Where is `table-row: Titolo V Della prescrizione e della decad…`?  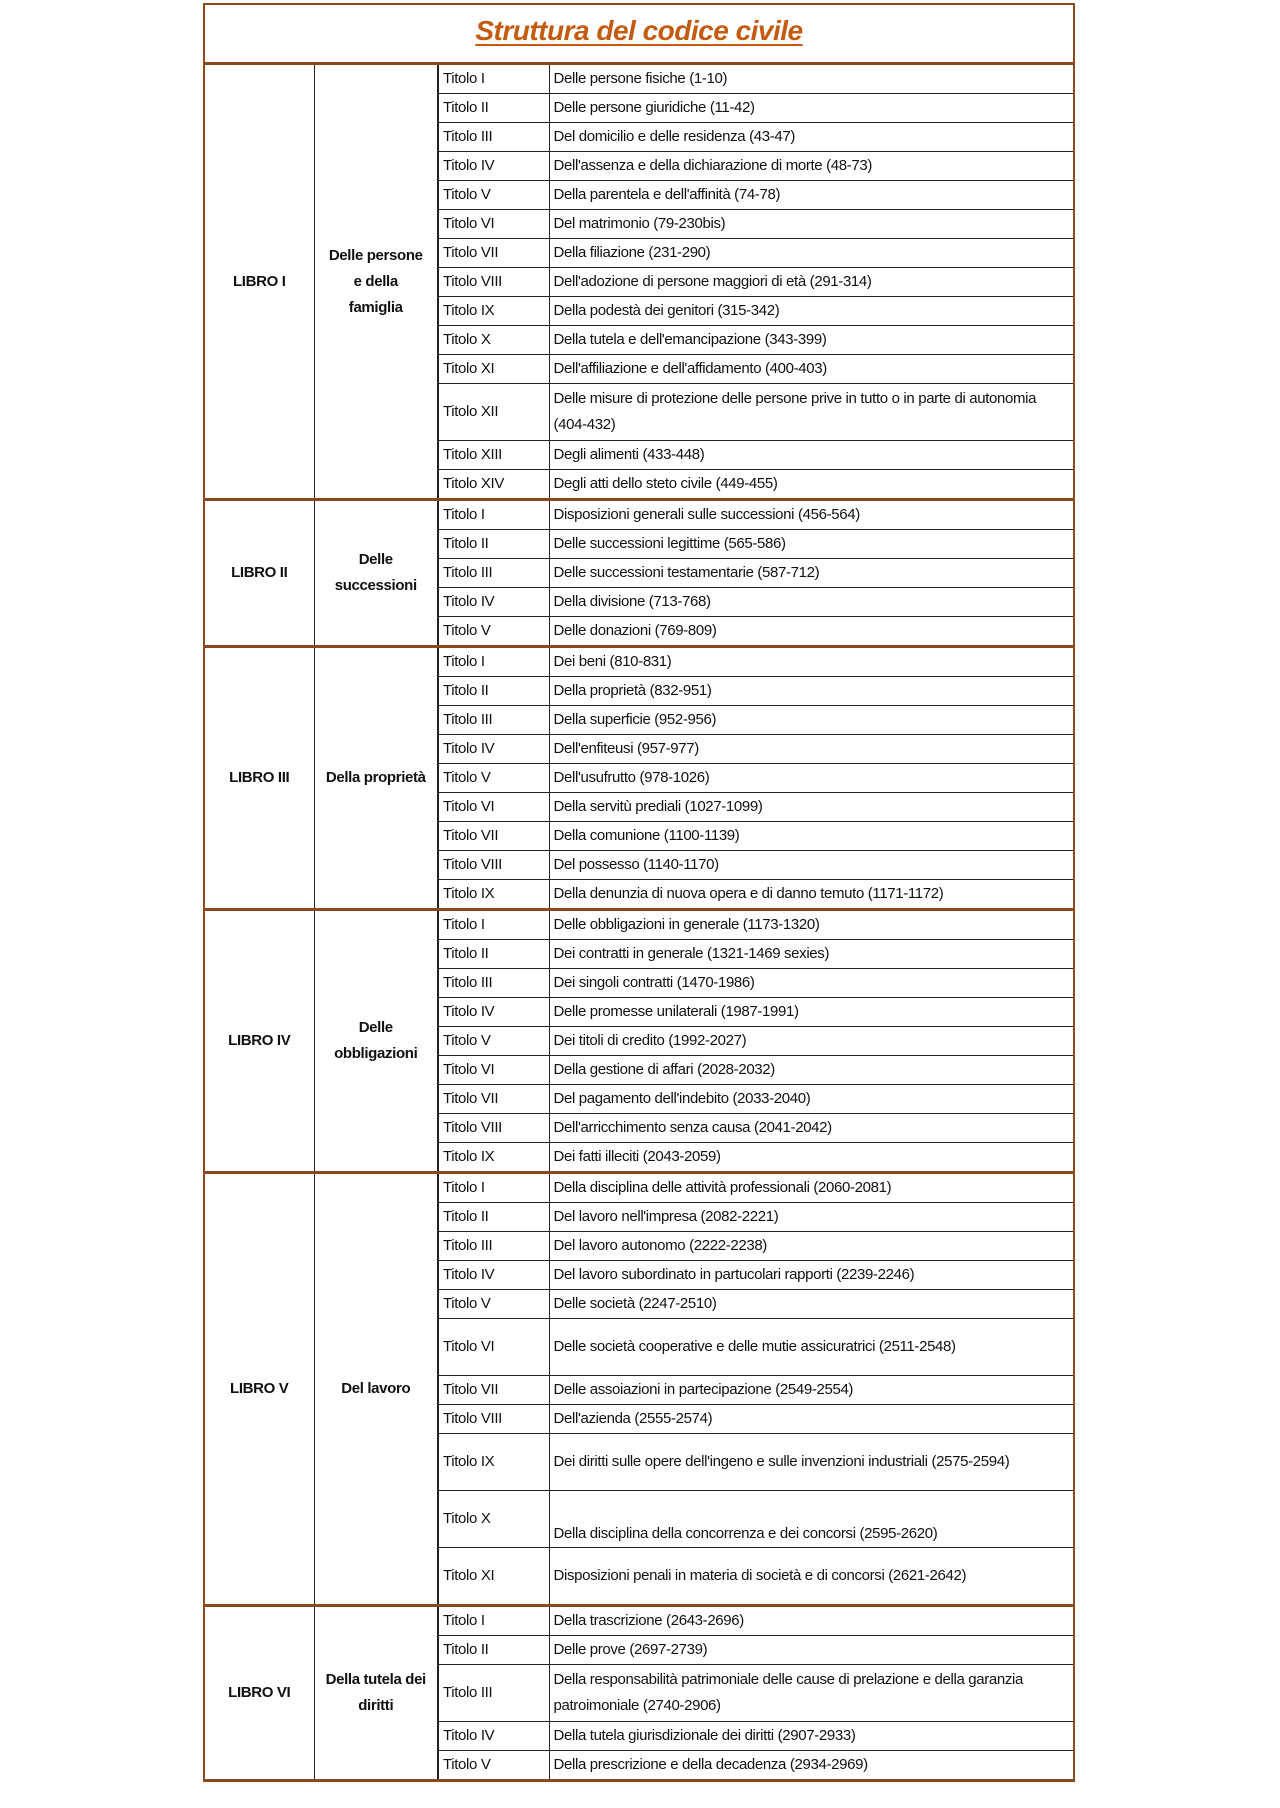 table-row: Titolo V Della prescrizione e della decad… is located at coordinates (639, 1766).